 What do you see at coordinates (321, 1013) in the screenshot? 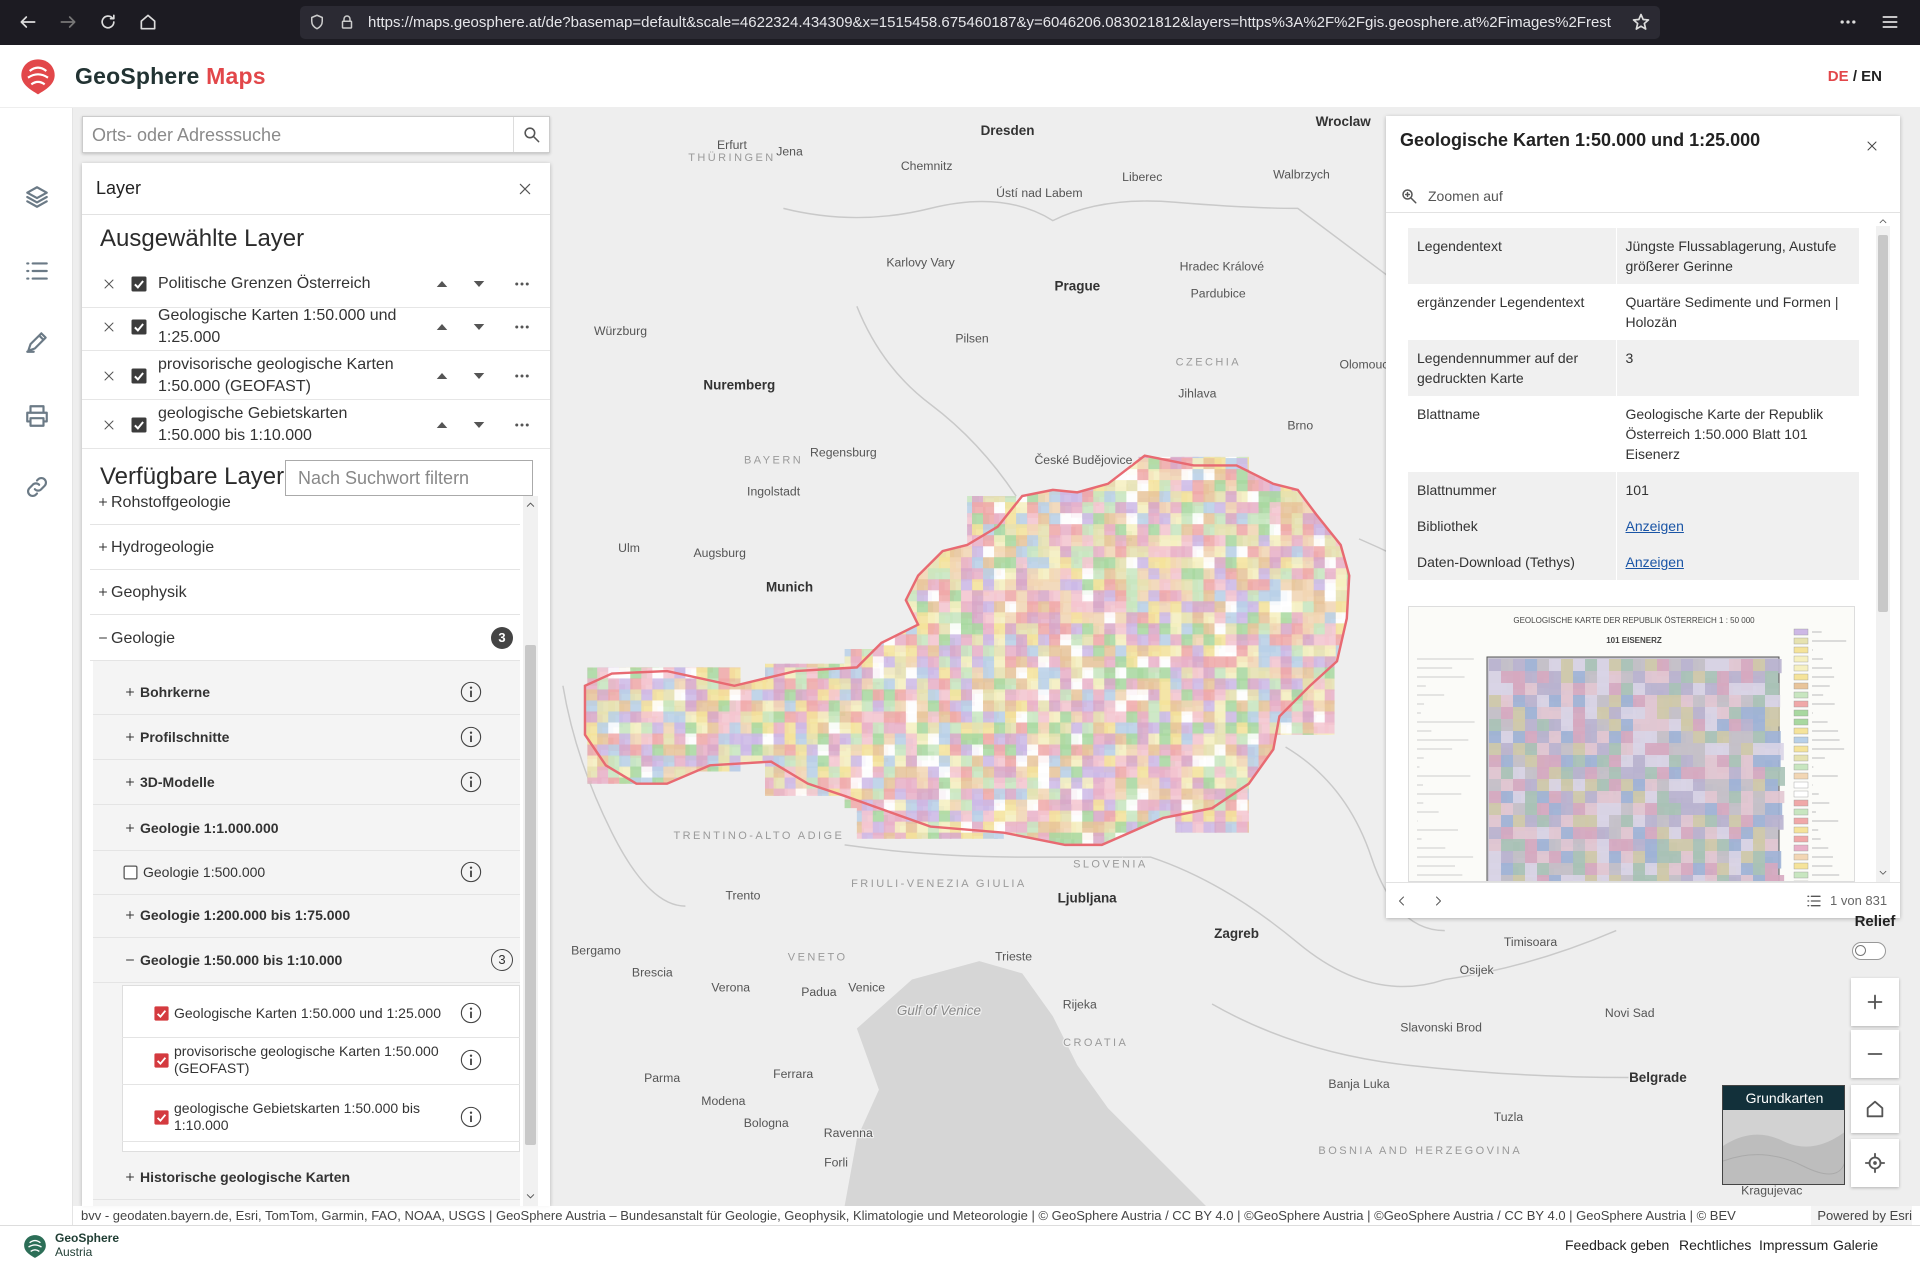
I see `tree-item: Geologische Karten 1:50.000 und 1:25.000` at bounding box center [321, 1013].